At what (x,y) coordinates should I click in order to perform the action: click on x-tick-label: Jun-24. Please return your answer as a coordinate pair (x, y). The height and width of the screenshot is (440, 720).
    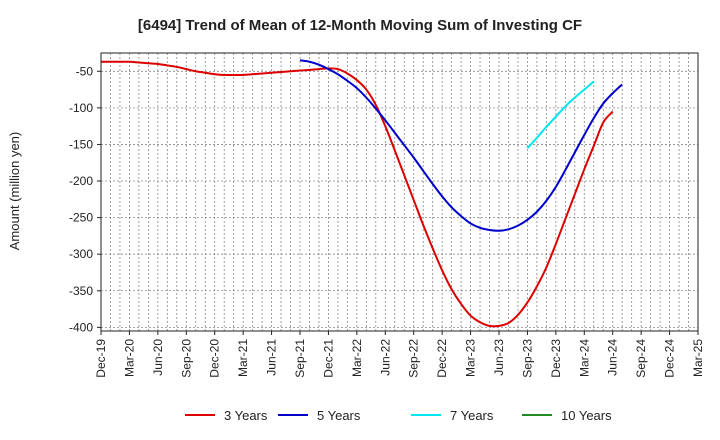
    Looking at the image, I should click on (613, 357).